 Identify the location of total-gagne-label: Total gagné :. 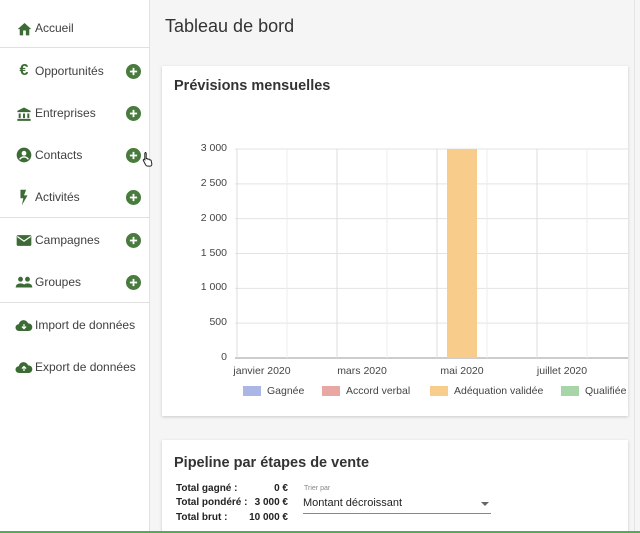
(207, 488).